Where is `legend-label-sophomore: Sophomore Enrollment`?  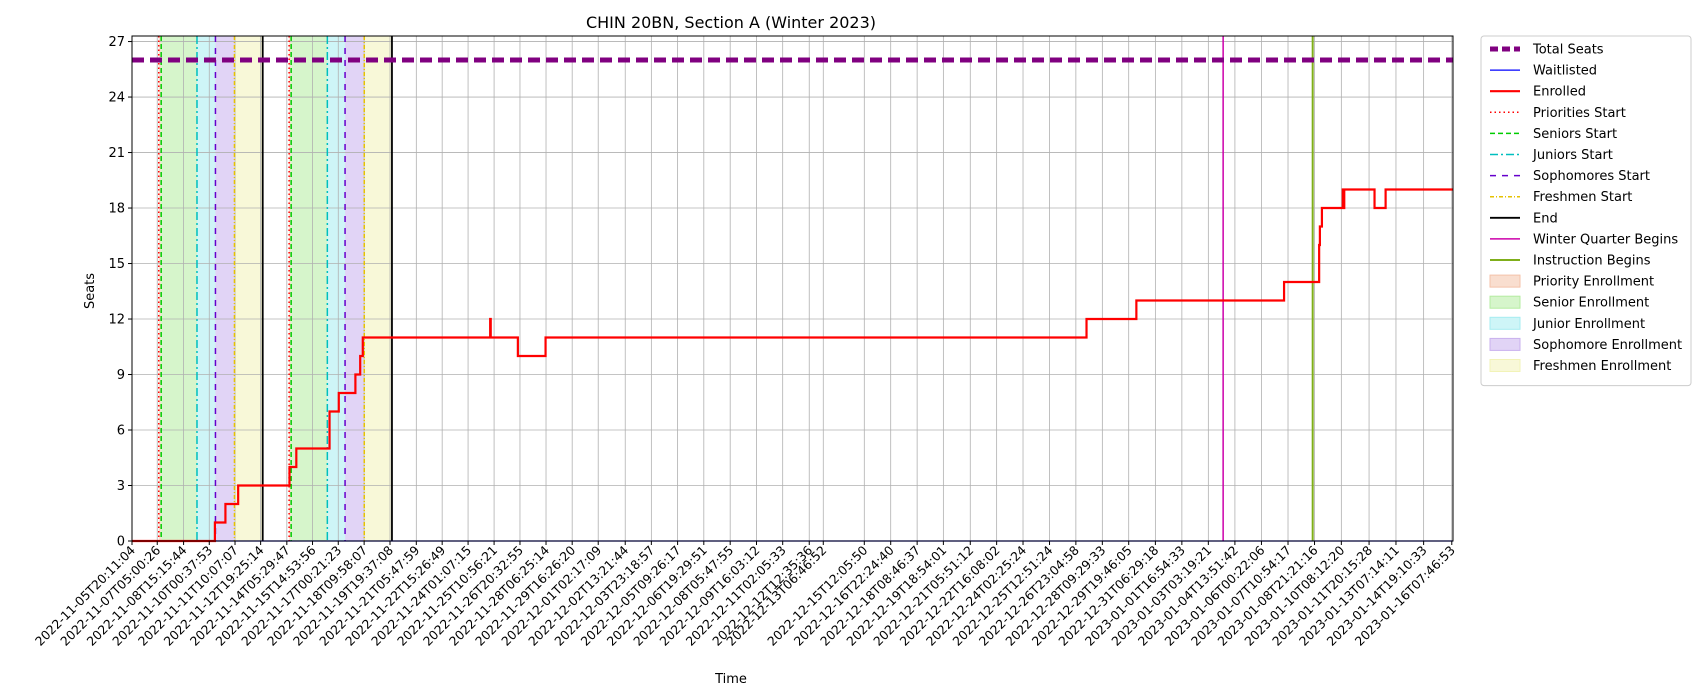 legend-label-sophomore: Sophomore Enrollment is located at coordinates (1607, 345).